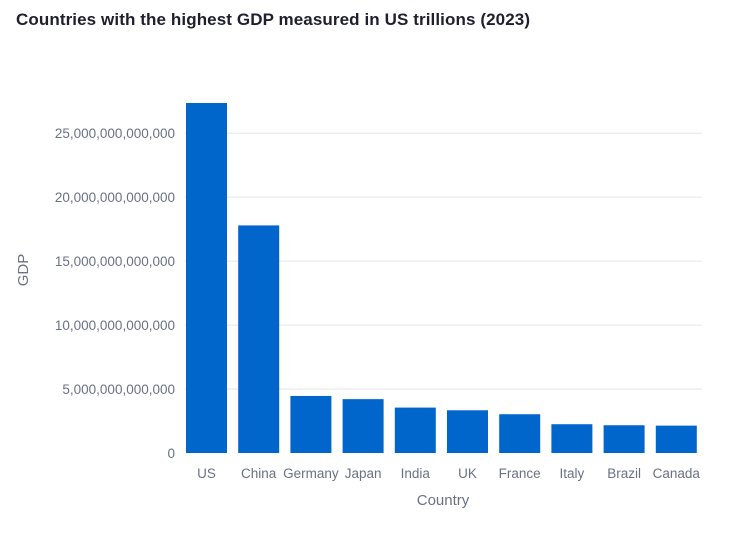 The image size is (752, 535). What do you see at coordinates (624, 473) in the screenshot?
I see `x-tick-label: Brazil` at bounding box center [624, 473].